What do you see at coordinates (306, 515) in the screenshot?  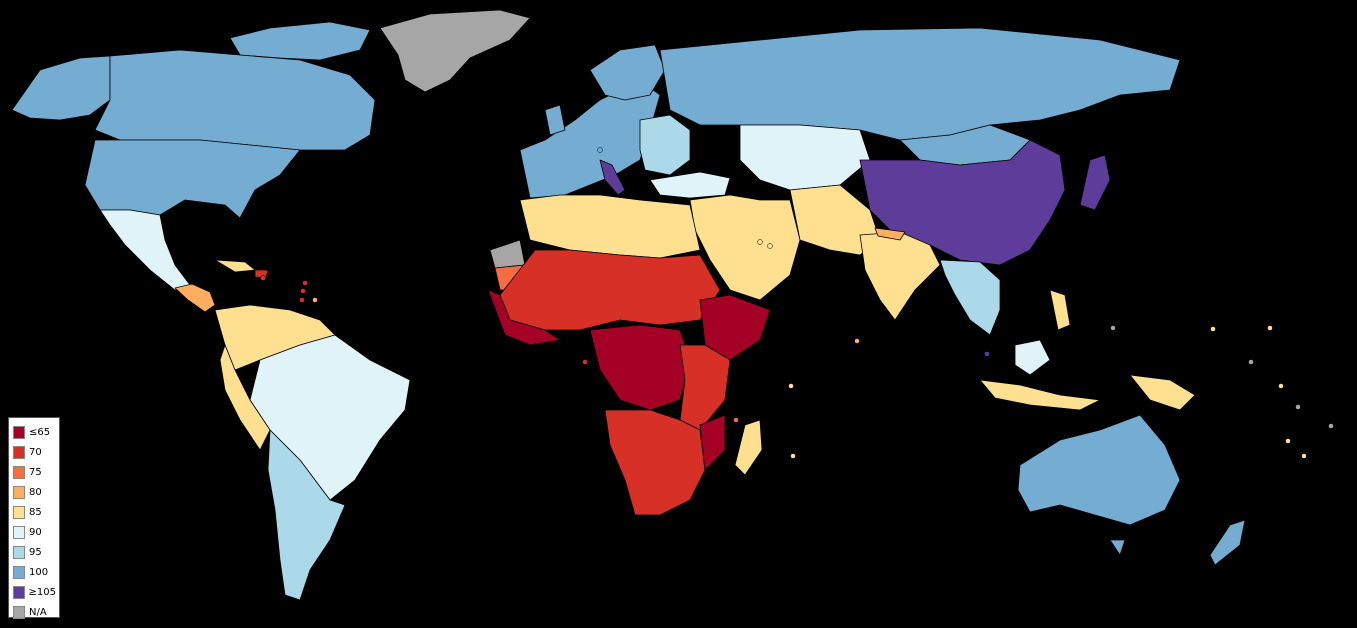 I see `region-southern-cone` at bounding box center [306, 515].